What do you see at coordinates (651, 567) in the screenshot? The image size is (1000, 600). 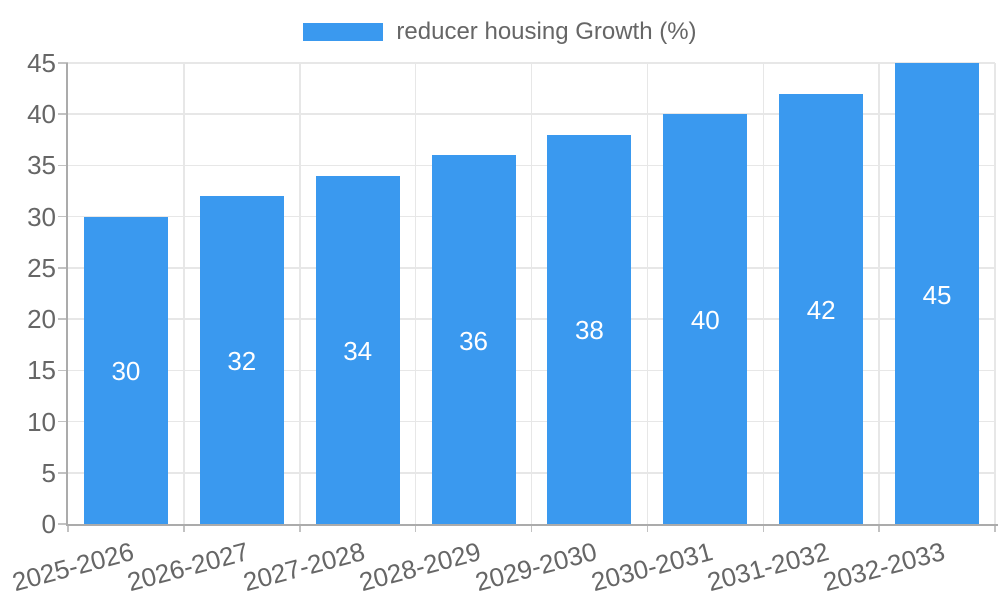 I see `x-tick-label: 2030-2031` at bounding box center [651, 567].